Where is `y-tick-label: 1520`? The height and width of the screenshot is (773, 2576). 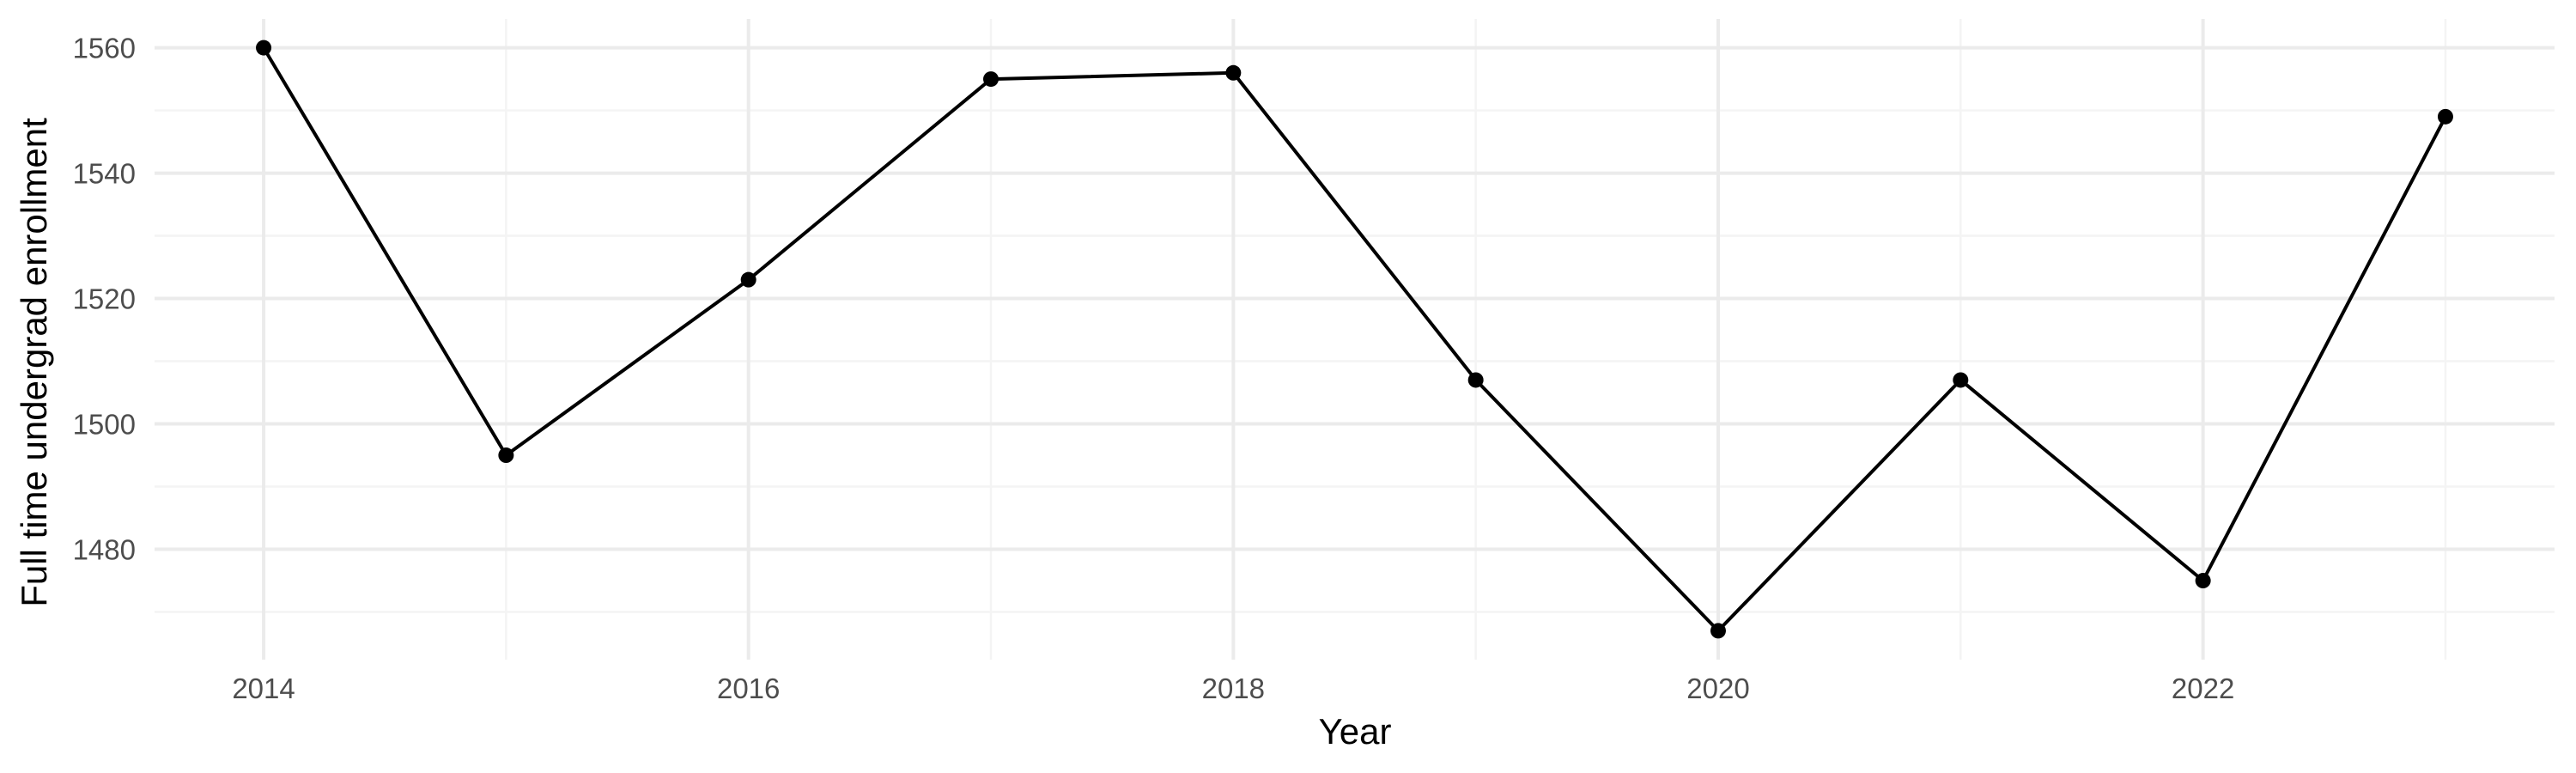 y-tick-label: 1520 is located at coordinates (104, 299).